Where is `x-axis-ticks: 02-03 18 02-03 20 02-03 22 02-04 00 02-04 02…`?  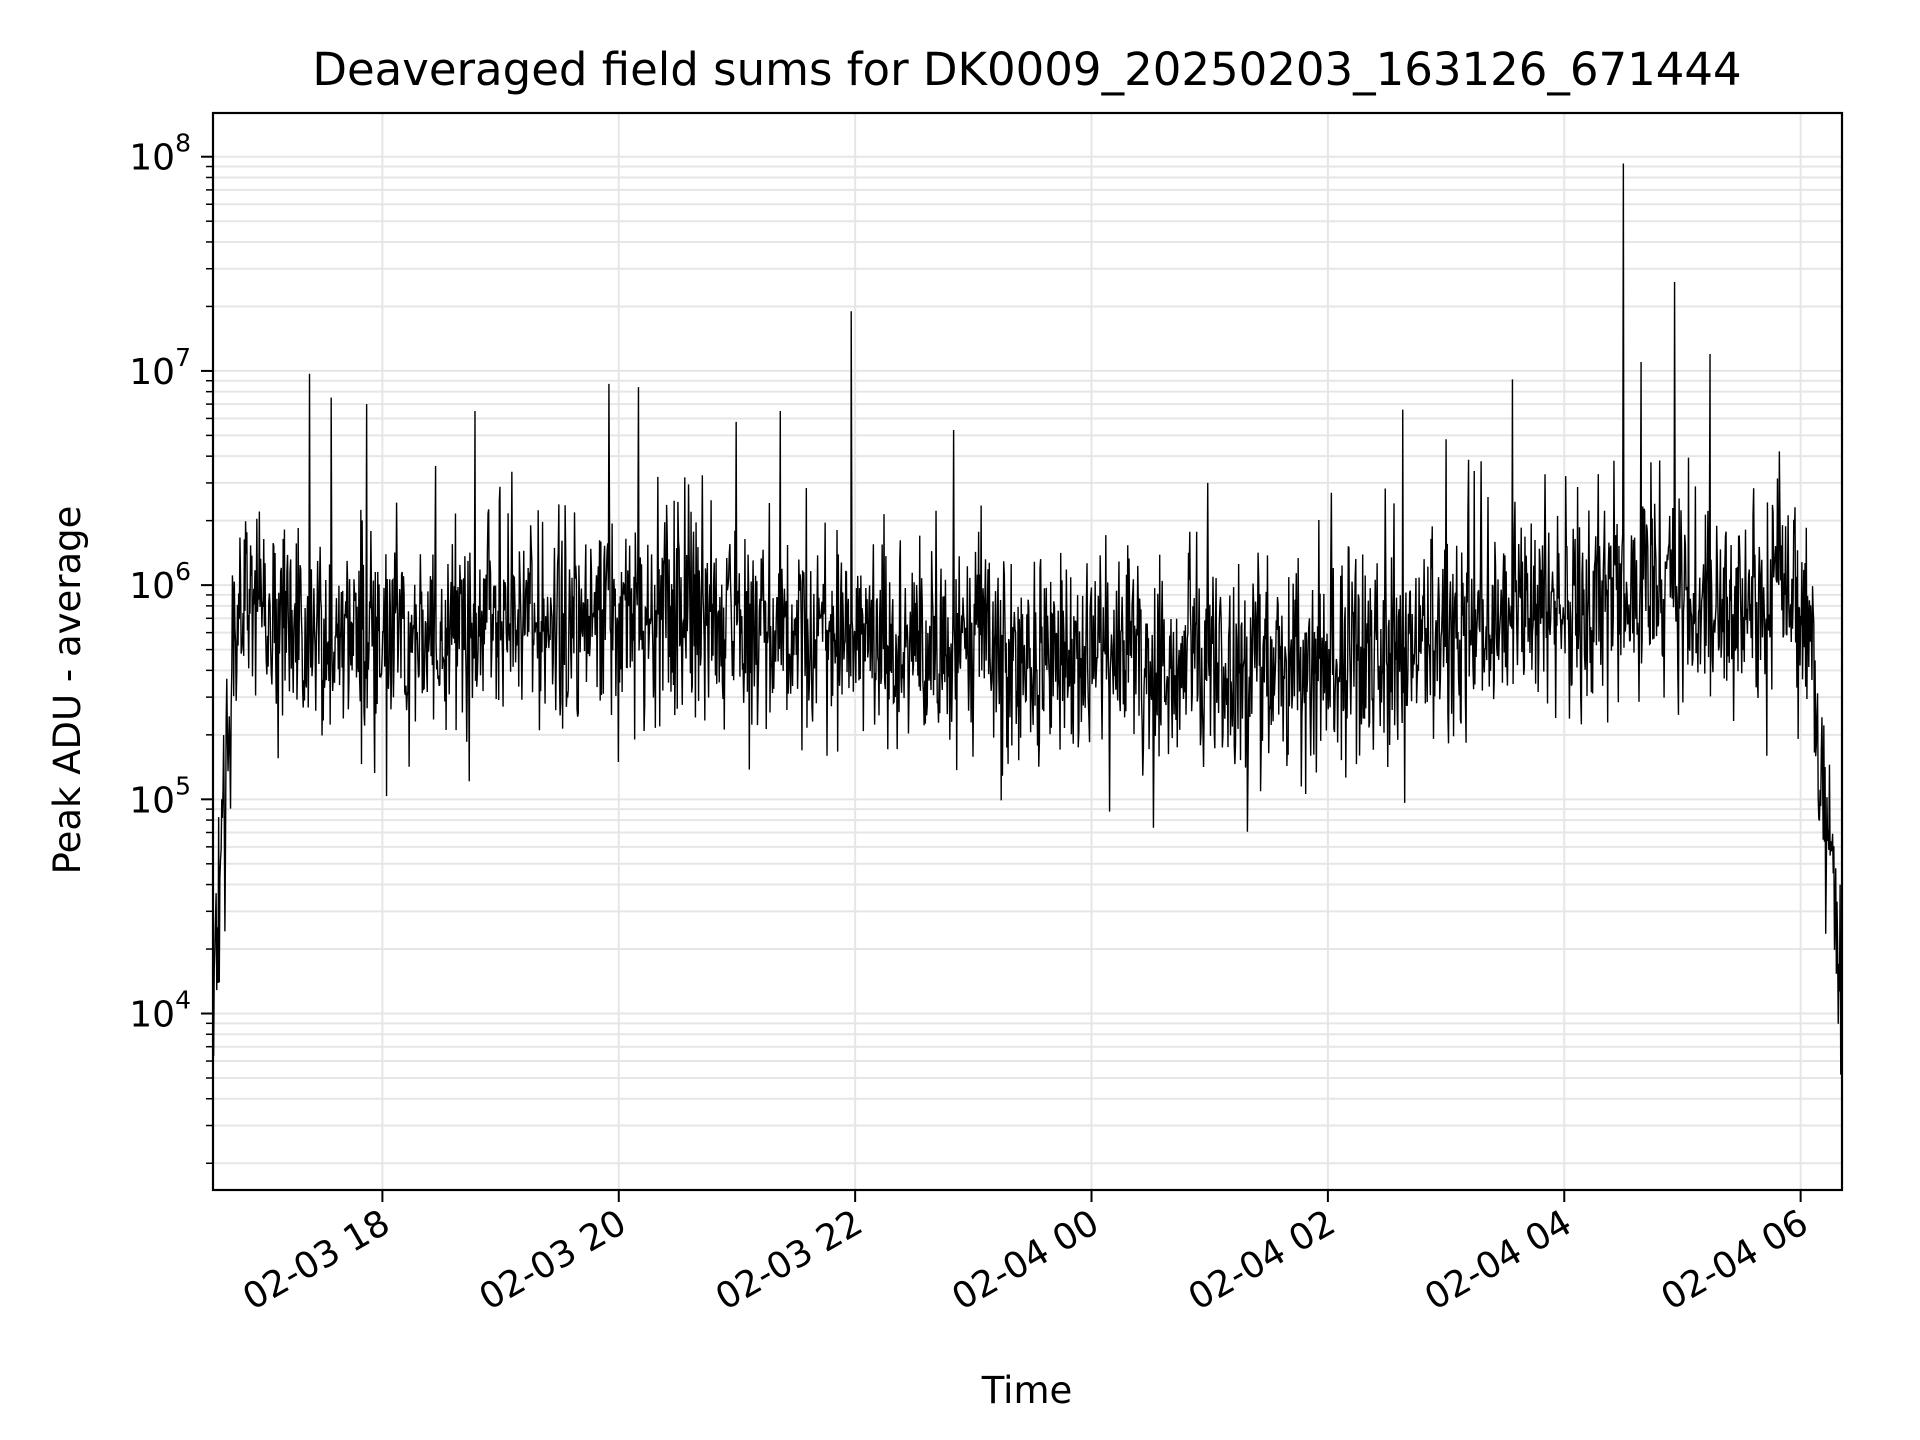 x-axis-ticks: 02-03 18 02-03 20 02-03 22 02-04 00 02-04 02… is located at coordinates (1025, 1254).